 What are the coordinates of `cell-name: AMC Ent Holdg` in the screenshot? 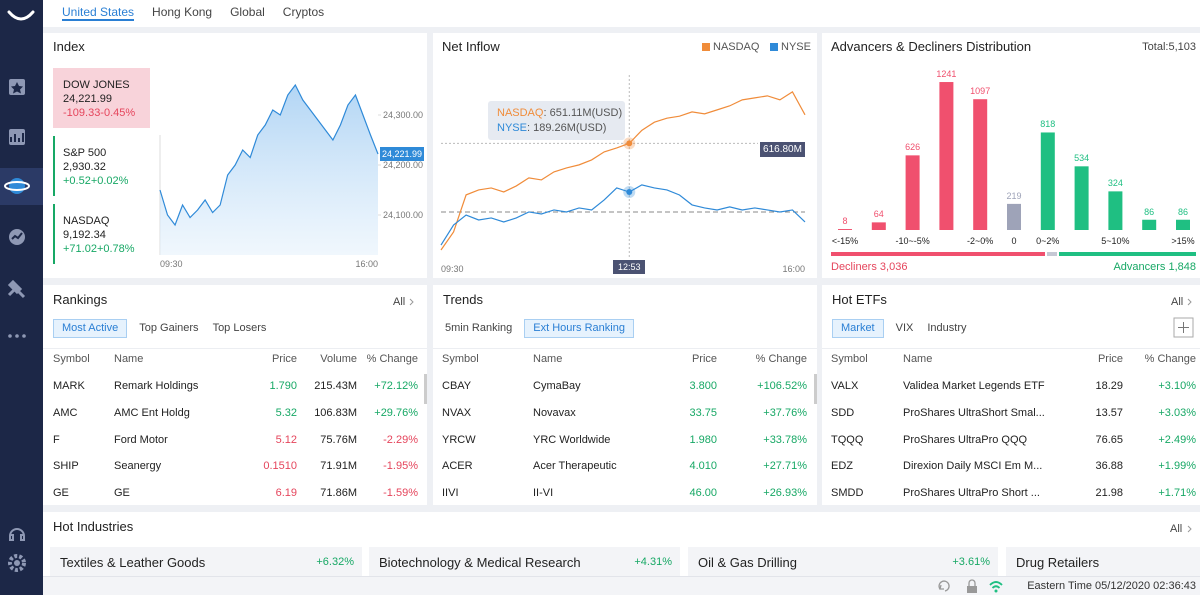 It's located at (152, 412).